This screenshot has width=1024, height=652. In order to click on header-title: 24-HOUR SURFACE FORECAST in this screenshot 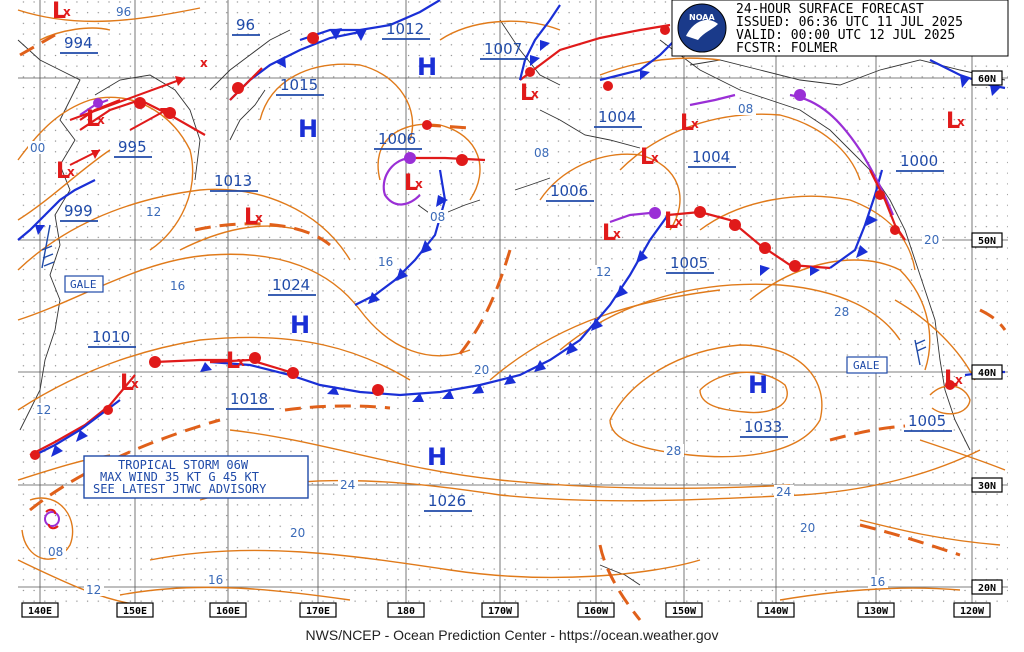, I will do `click(830, 9)`.